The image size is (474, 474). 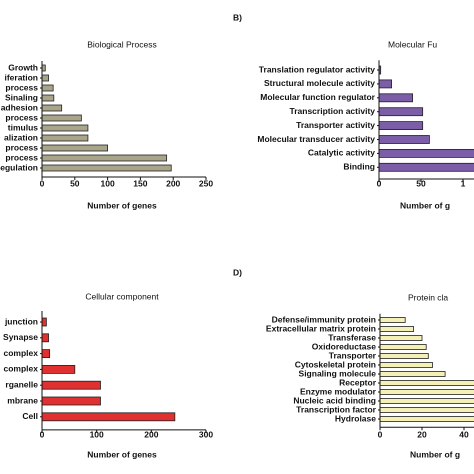 What do you see at coordinates (206, 183) in the screenshot?
I see `x-tick-label: 250` at bounding box center [206, 183].